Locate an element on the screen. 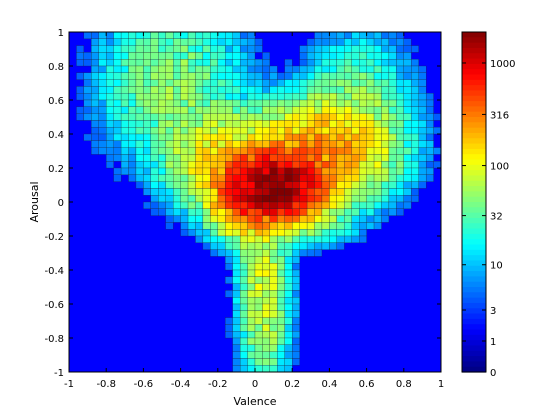 The height and width of the screenshot is (420, 560). colorbar-tick-label: 100 is located at coordinates (499, 167).